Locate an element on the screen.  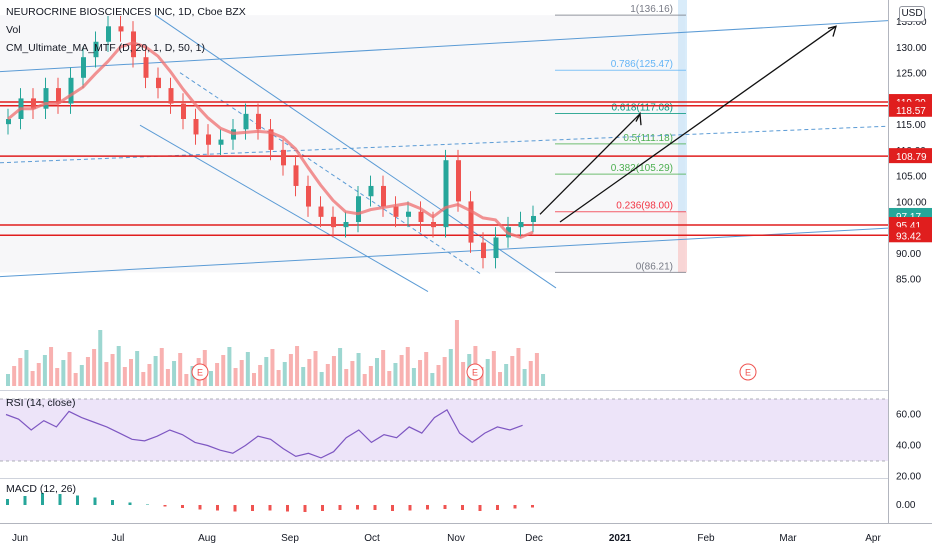
ma-legend: CM_Ultimate_MA_MTF (D, 20, 1, D, 50, 1) is located at coordinates (105, 48).